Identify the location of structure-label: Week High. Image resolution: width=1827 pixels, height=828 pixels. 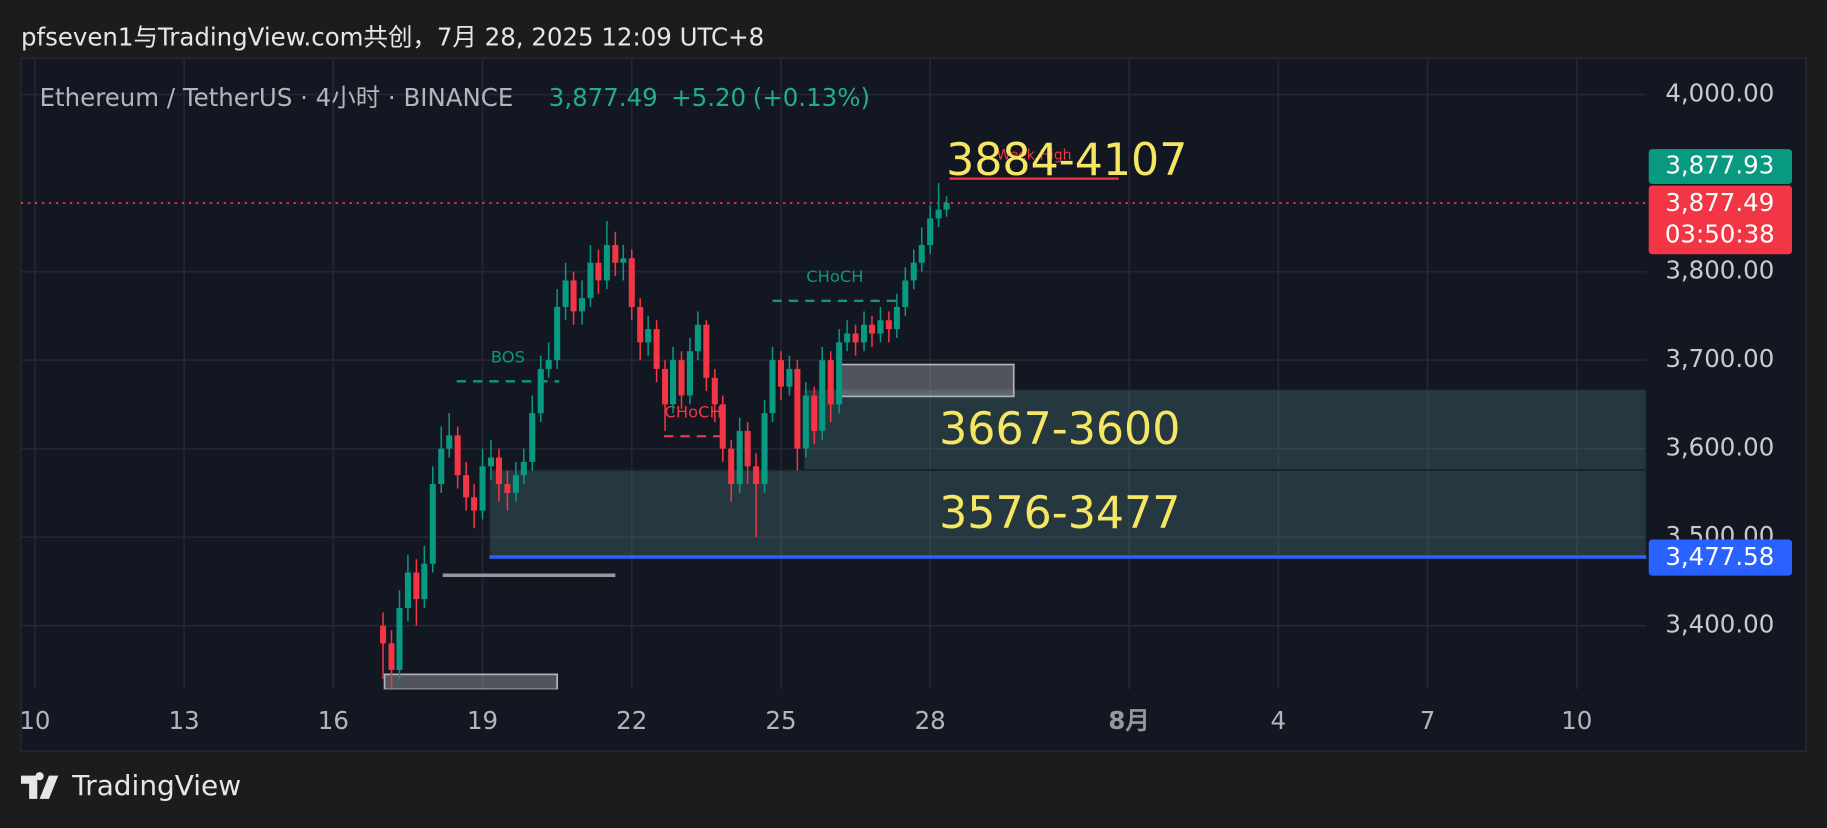
(1034, 155).